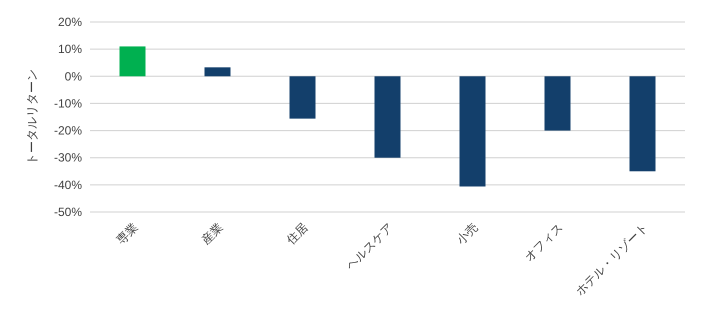 The width and height of the screenshot is (720, 322). I want to click on y-tick-label: -20%, so click(68, 131).